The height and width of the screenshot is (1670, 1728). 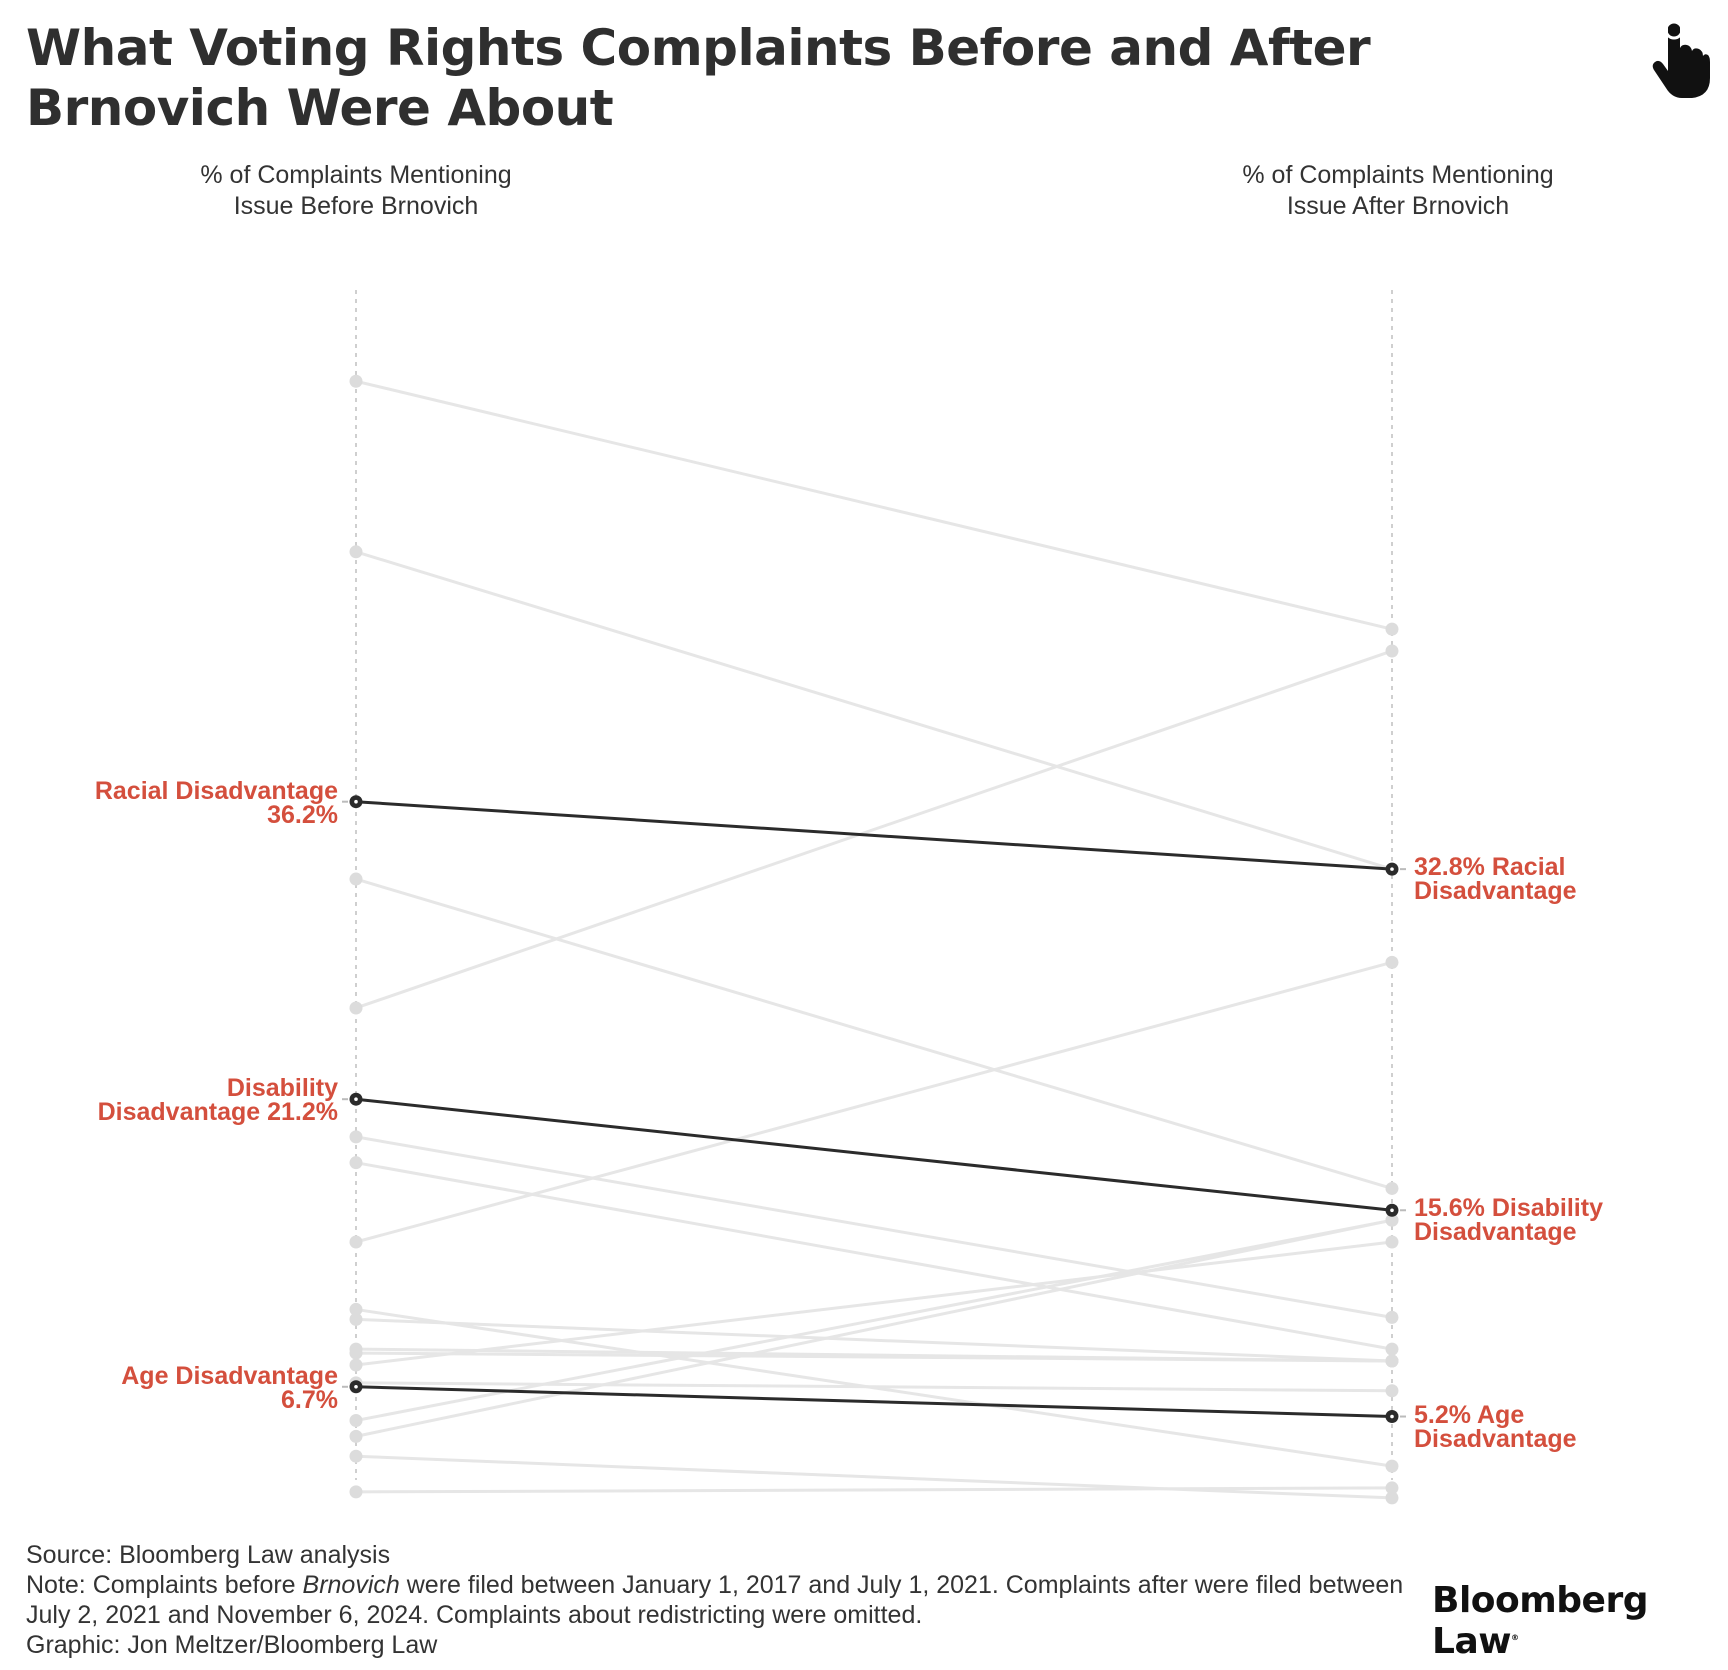 I want to click on label-text: Disadvantage 21.2%, so click(x=217, y=1112).